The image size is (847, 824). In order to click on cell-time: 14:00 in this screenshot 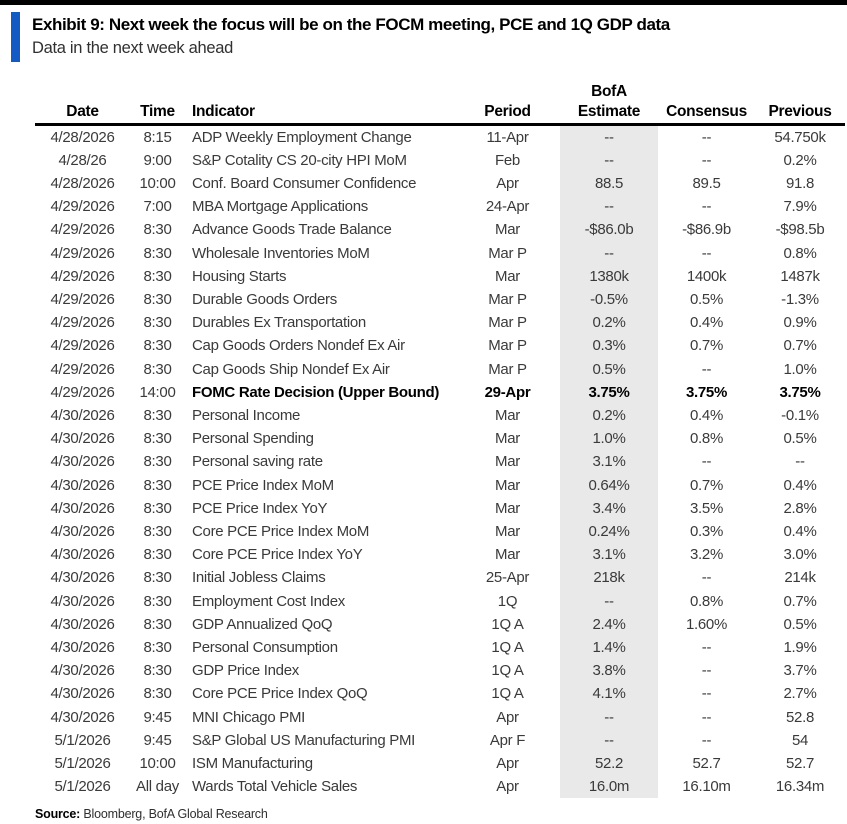, I will do `click(157, 392)`.